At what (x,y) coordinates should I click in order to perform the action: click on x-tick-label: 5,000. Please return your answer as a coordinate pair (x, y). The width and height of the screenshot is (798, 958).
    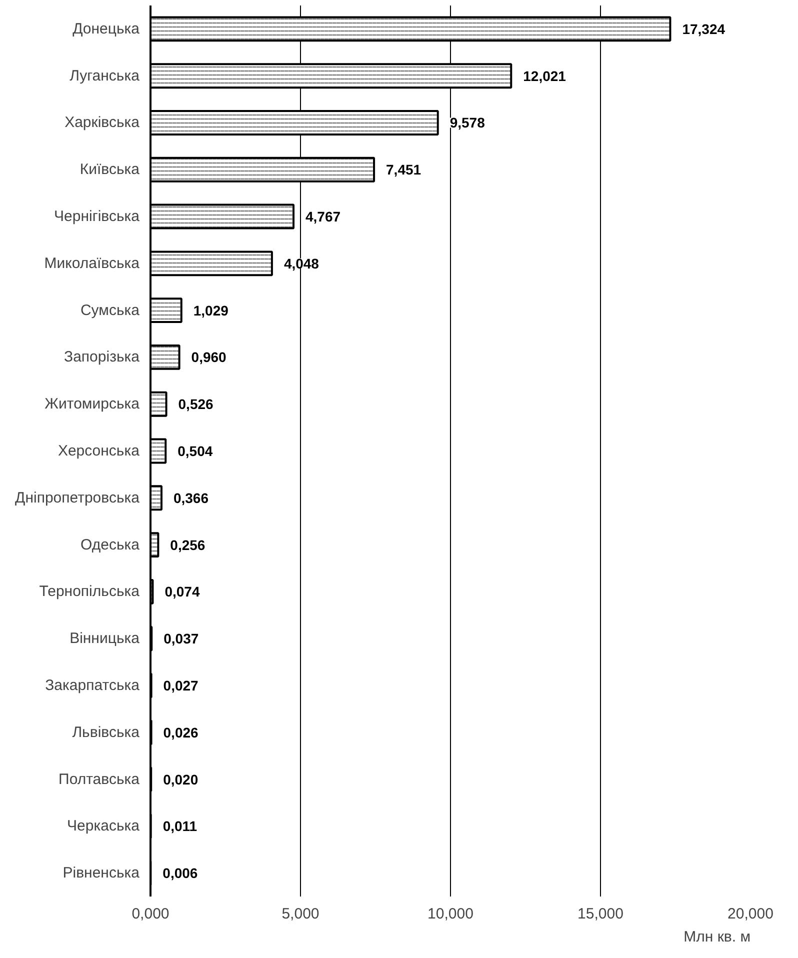
    Looking at the image, I should click on (301, 914).